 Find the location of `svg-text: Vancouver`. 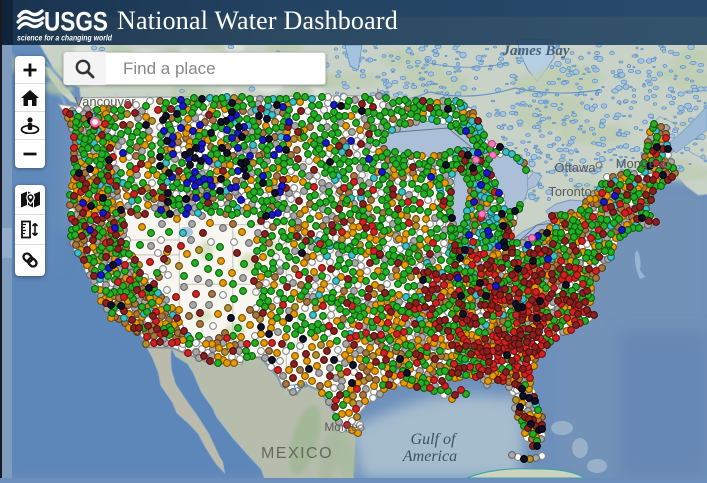

svg-text: Vancouver is located at coordinates (105, 101).